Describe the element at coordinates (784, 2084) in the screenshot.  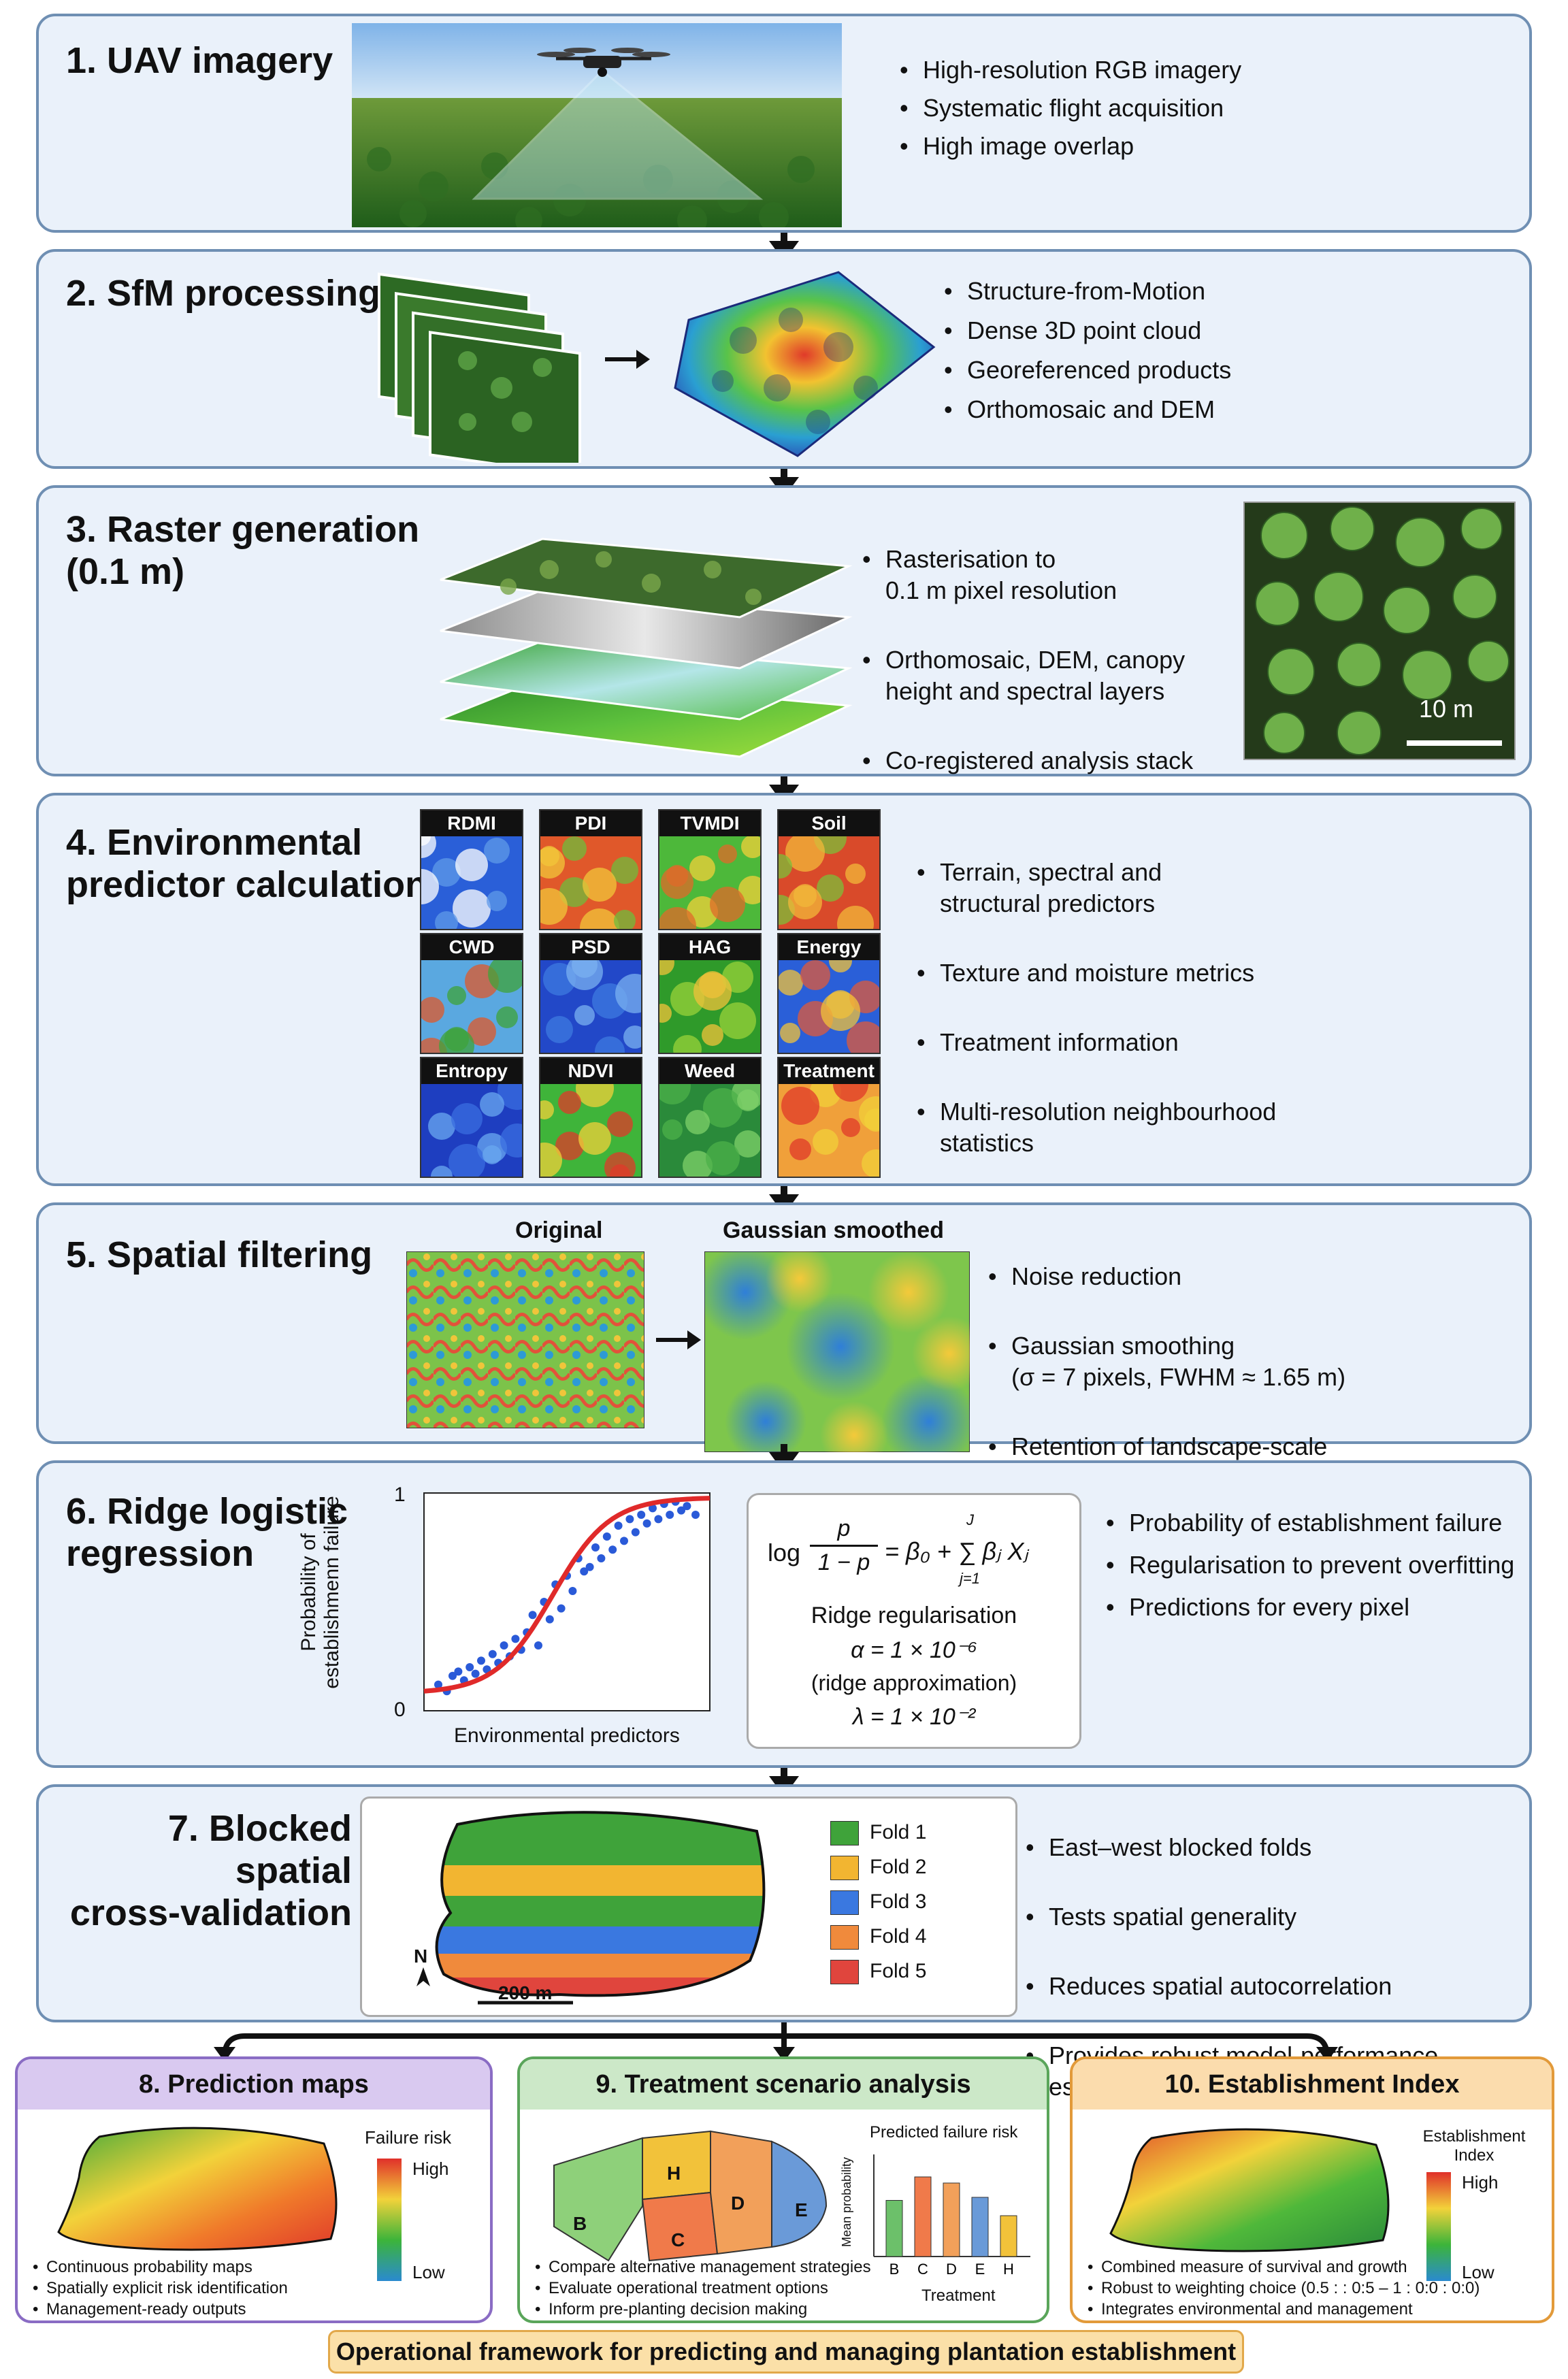
I see `panel-title: 9. Treatment scenario analysis` at that location.